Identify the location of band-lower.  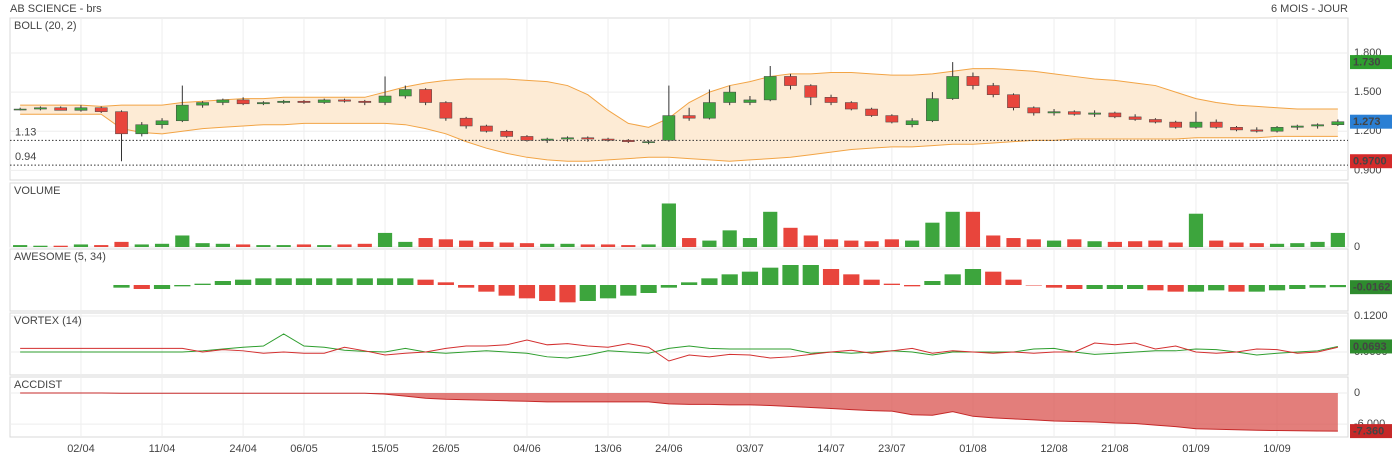
(679, 137).